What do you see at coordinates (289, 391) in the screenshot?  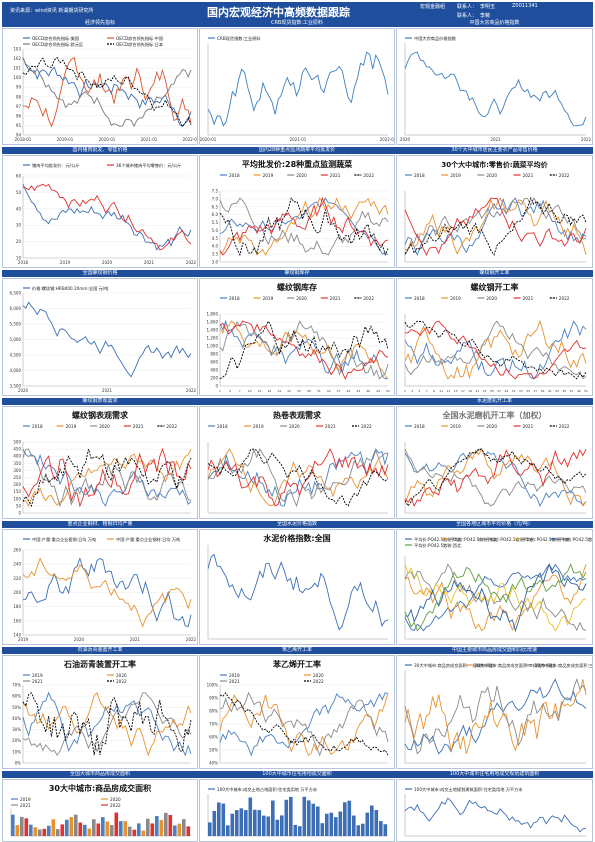 I see `x-tick-label: 22` at bounding box center [289, 391].